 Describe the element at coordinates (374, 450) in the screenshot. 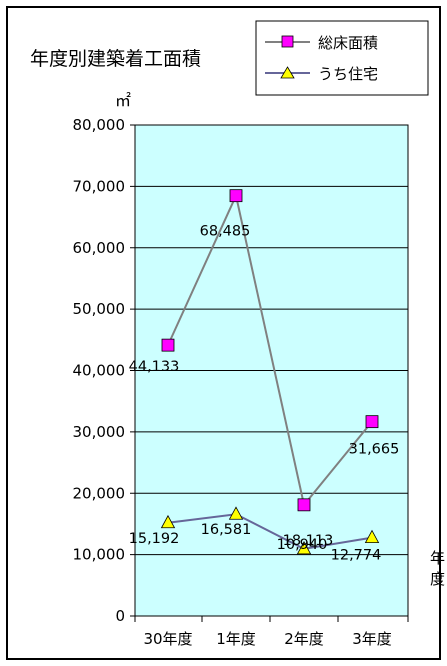

I see `data-label: 31,665` at that location.